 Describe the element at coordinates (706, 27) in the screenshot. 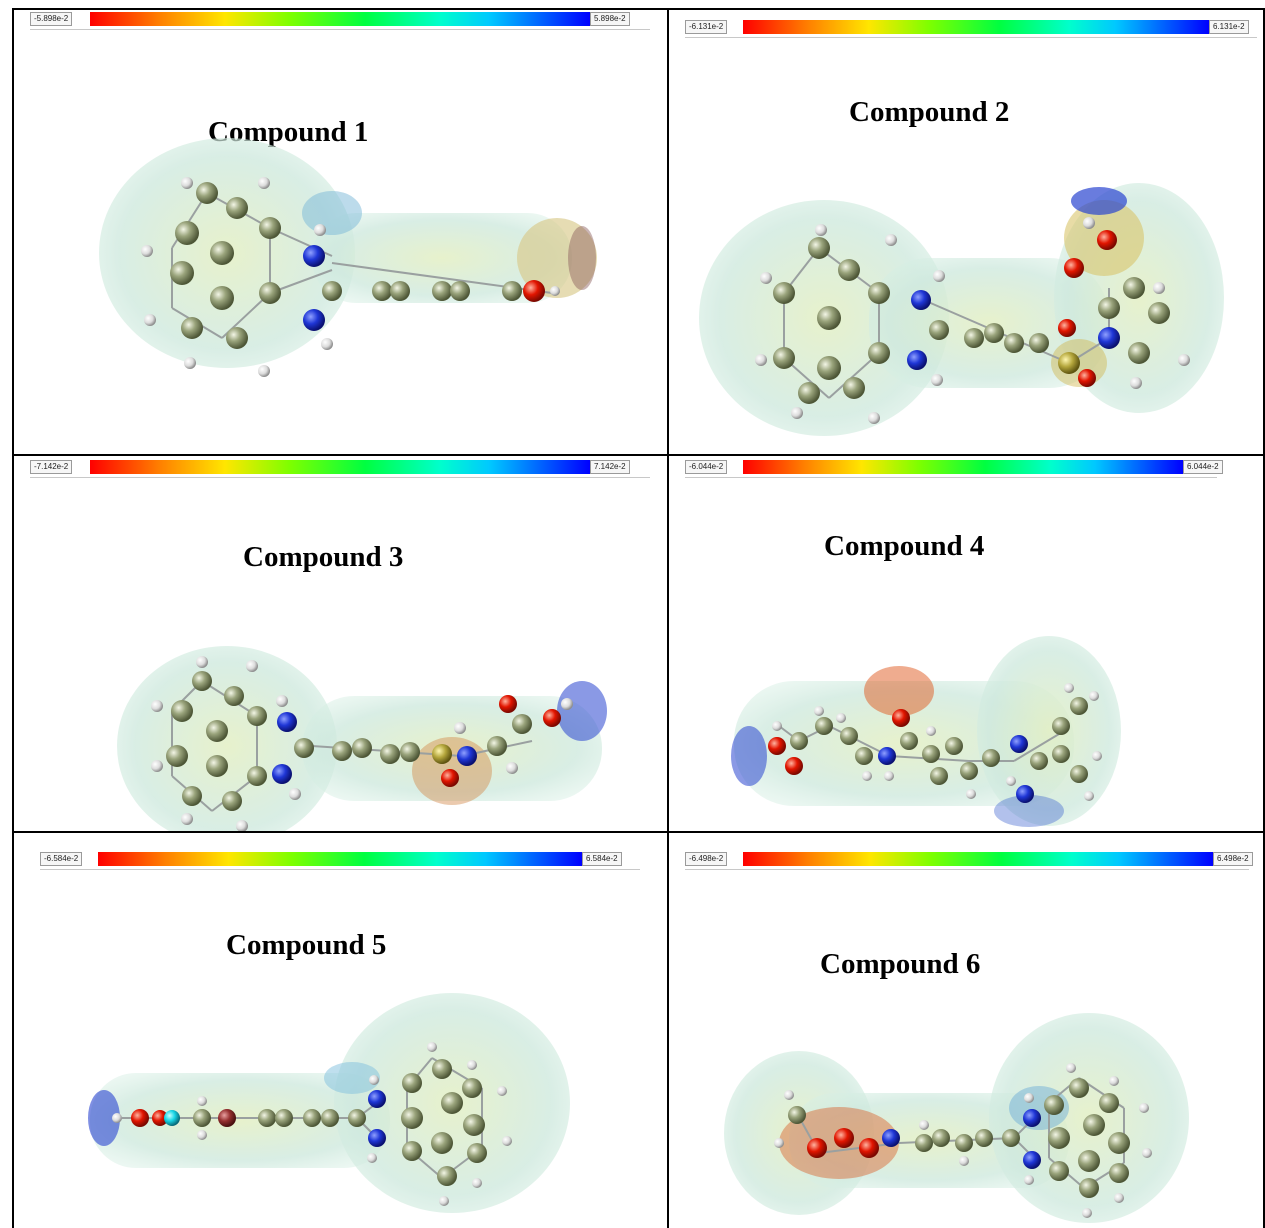

I see `scale-min-label: -6.131e-2` at that location.